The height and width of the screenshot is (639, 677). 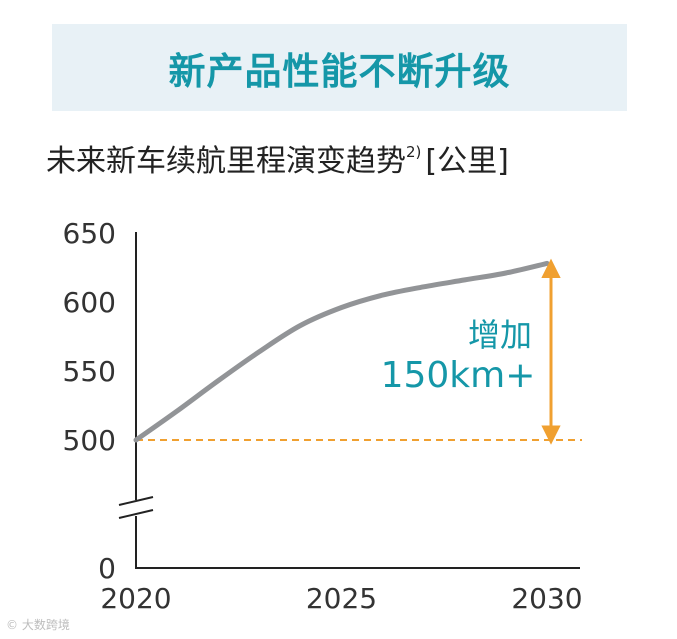 I want to click on unit-label: [公里], so click(x=467, y=161).